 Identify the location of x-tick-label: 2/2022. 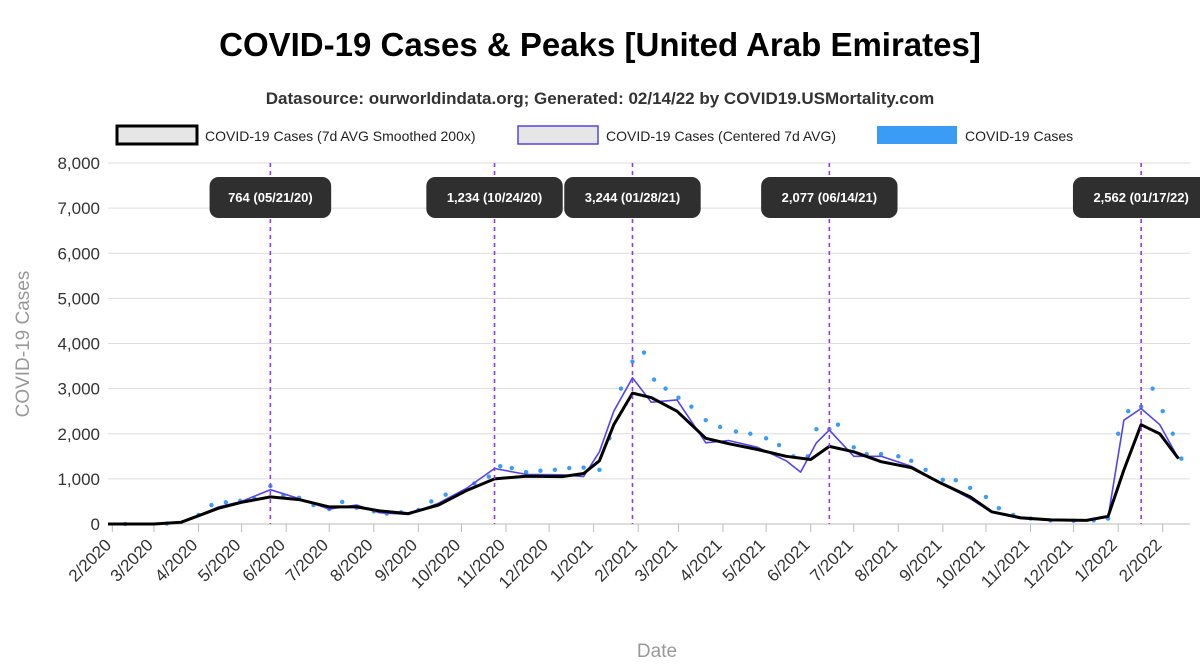
(1140, 560).